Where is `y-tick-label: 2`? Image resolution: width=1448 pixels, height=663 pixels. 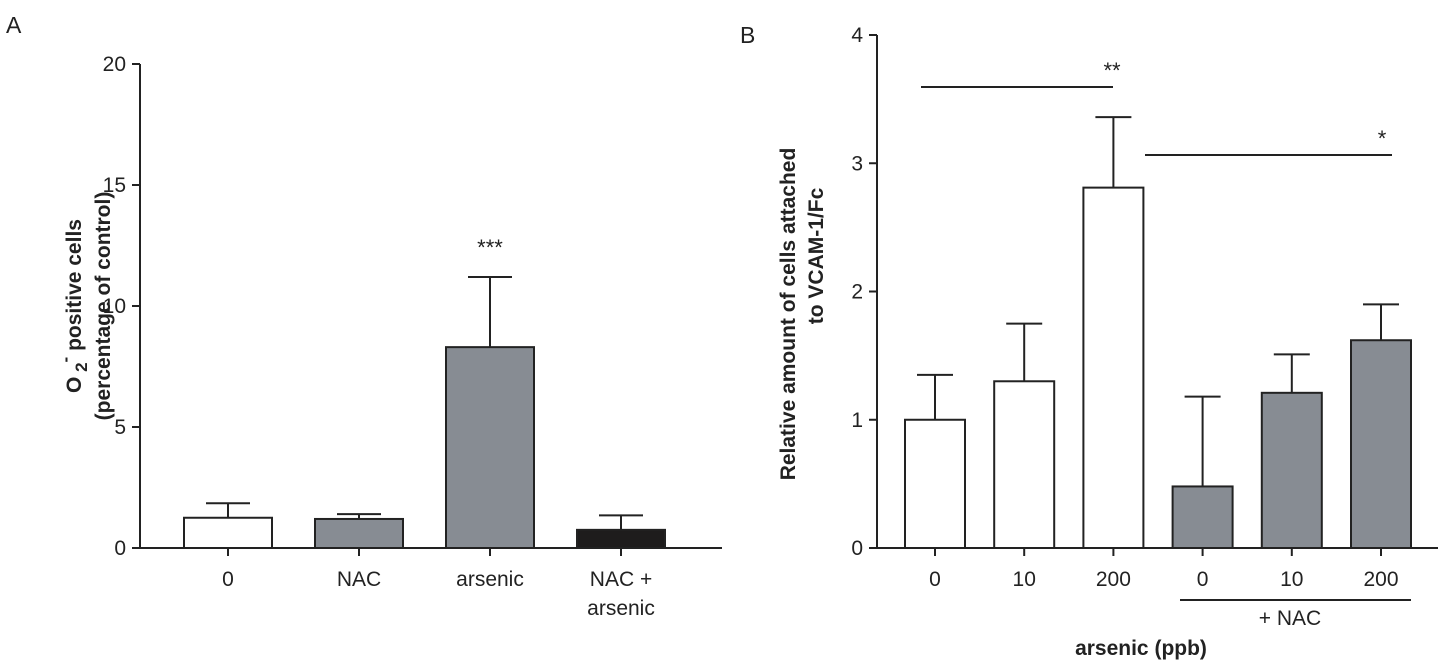 y-tick-label: 2 is located at coordinates (857, 292).